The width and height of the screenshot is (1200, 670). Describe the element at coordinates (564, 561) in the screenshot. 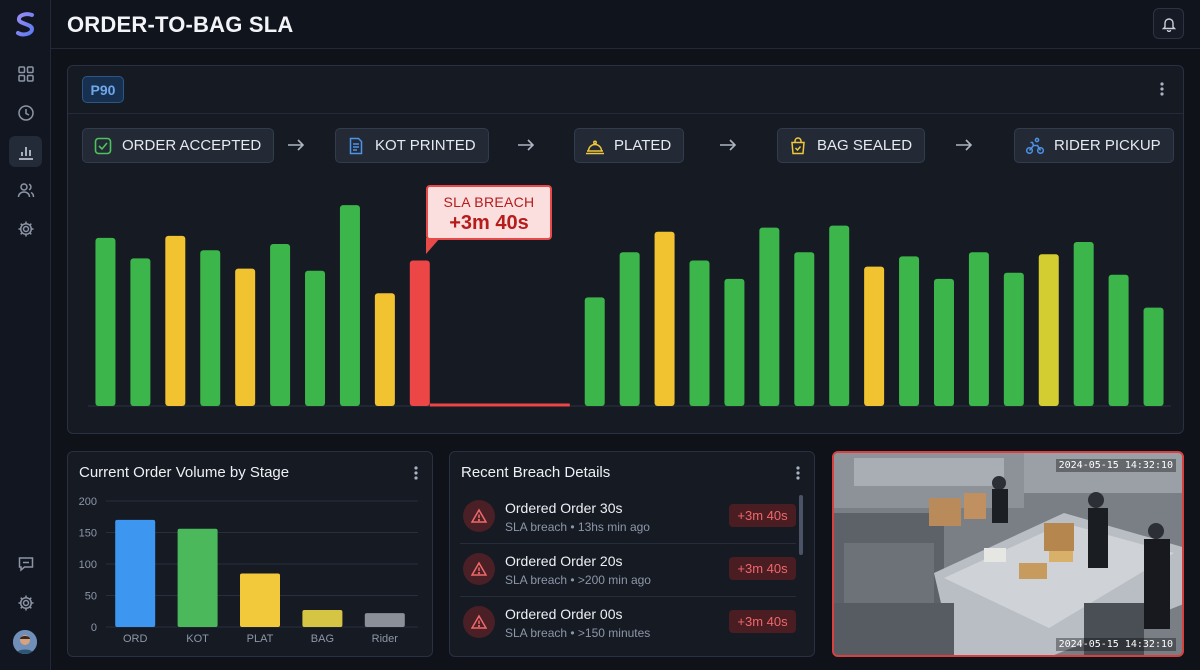

I see `breach-title: Ordered Order 20s` at that location.